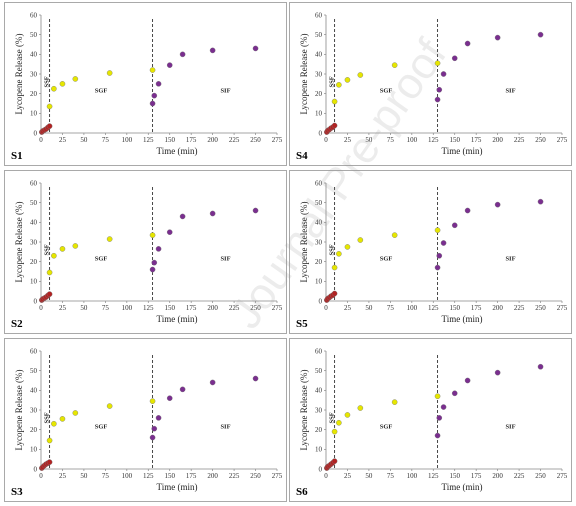  What do you see at coordinates (319, 183) in the screenshot?
I see `y-tick-label: 60` at bounding box center [319, 183].